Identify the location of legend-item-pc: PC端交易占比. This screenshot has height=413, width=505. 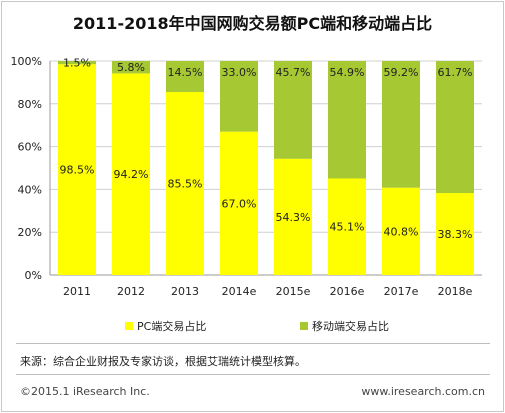
(165, 326).